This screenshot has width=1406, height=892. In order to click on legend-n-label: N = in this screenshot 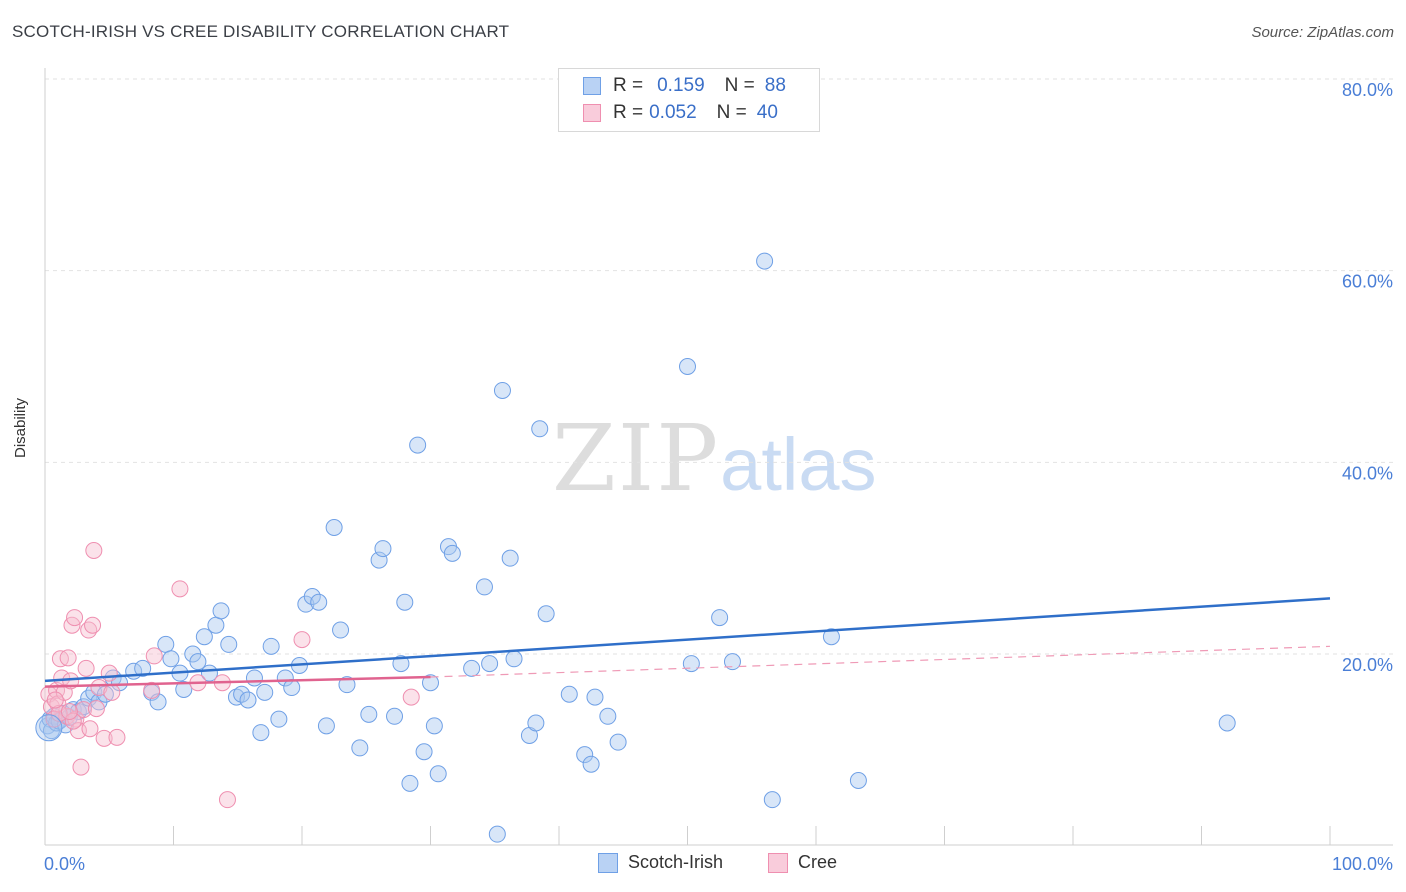, I will do `click(731, 112)`.